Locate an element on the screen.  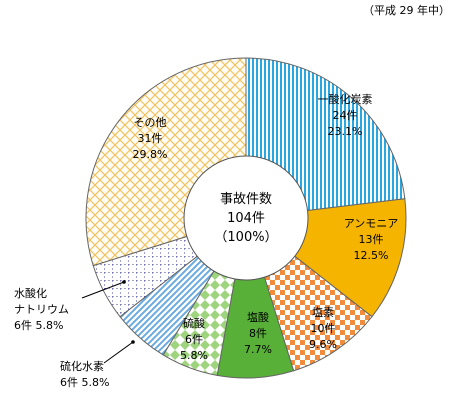
center-label-total: 104件 is located at coordinates (246, 218).